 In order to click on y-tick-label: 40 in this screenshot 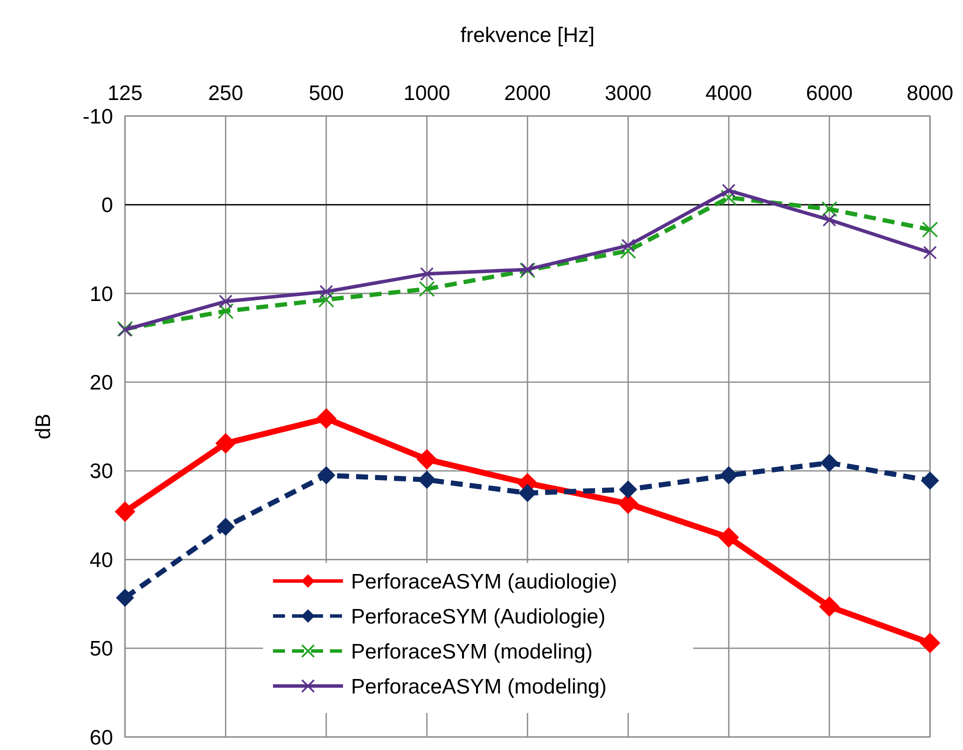, I will do `click(101, 560)`.